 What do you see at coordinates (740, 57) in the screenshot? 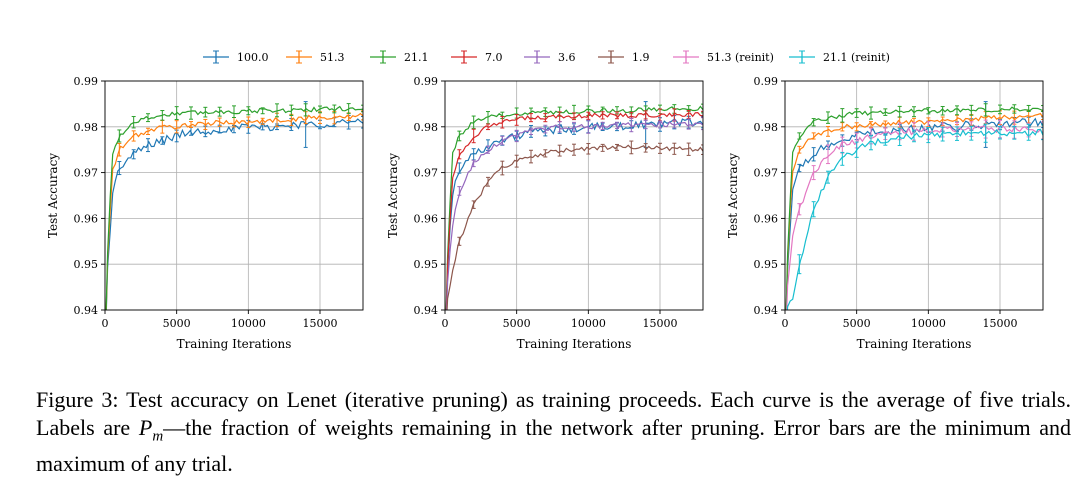
I see `legend-label: 51.3 (reinit)` at bounding box center [740, 57].